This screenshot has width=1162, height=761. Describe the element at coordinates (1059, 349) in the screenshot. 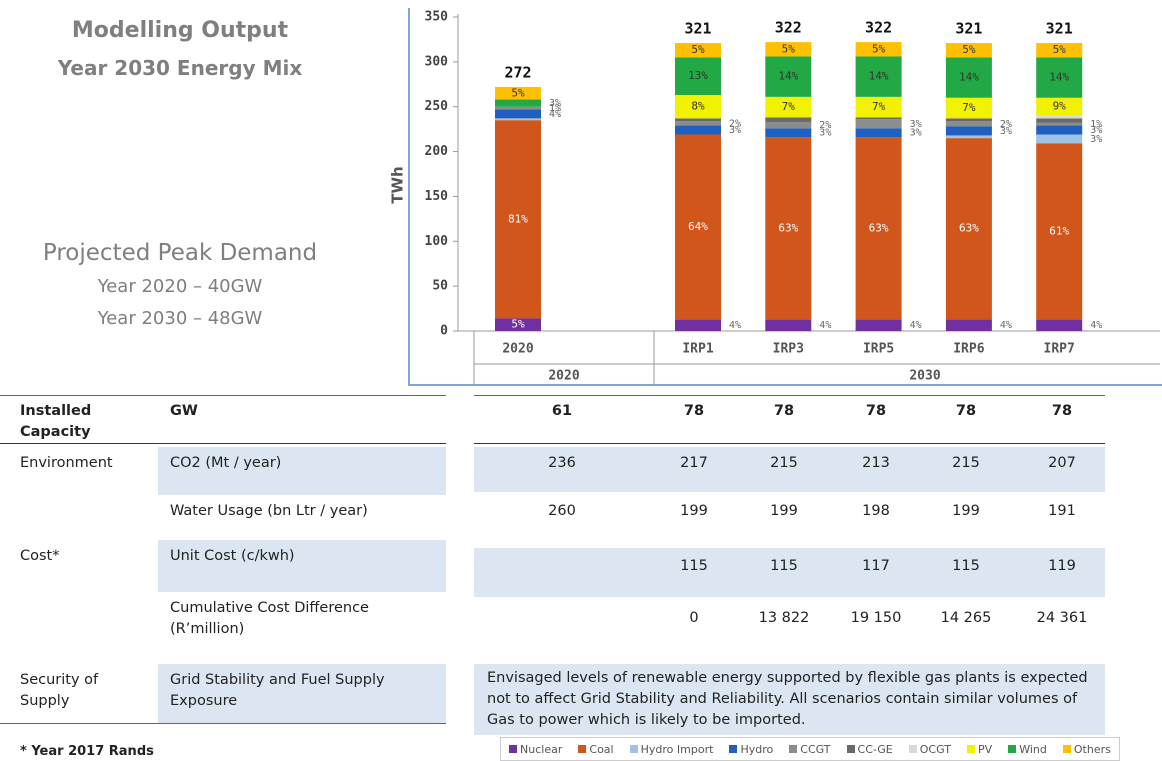

I see `x-tick-label: IRP7` at that location.